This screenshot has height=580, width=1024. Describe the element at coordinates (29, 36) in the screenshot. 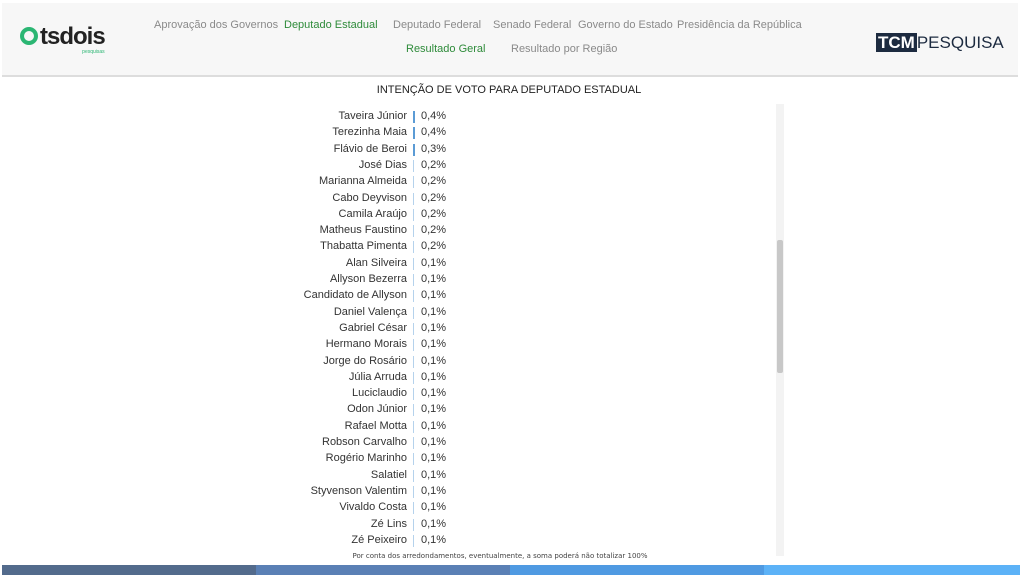

I see `logo-ring-icon` at that location.